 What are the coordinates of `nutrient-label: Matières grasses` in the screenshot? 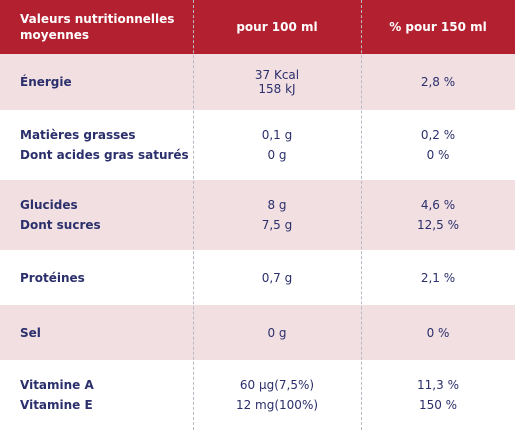 It's located at (78, 135).